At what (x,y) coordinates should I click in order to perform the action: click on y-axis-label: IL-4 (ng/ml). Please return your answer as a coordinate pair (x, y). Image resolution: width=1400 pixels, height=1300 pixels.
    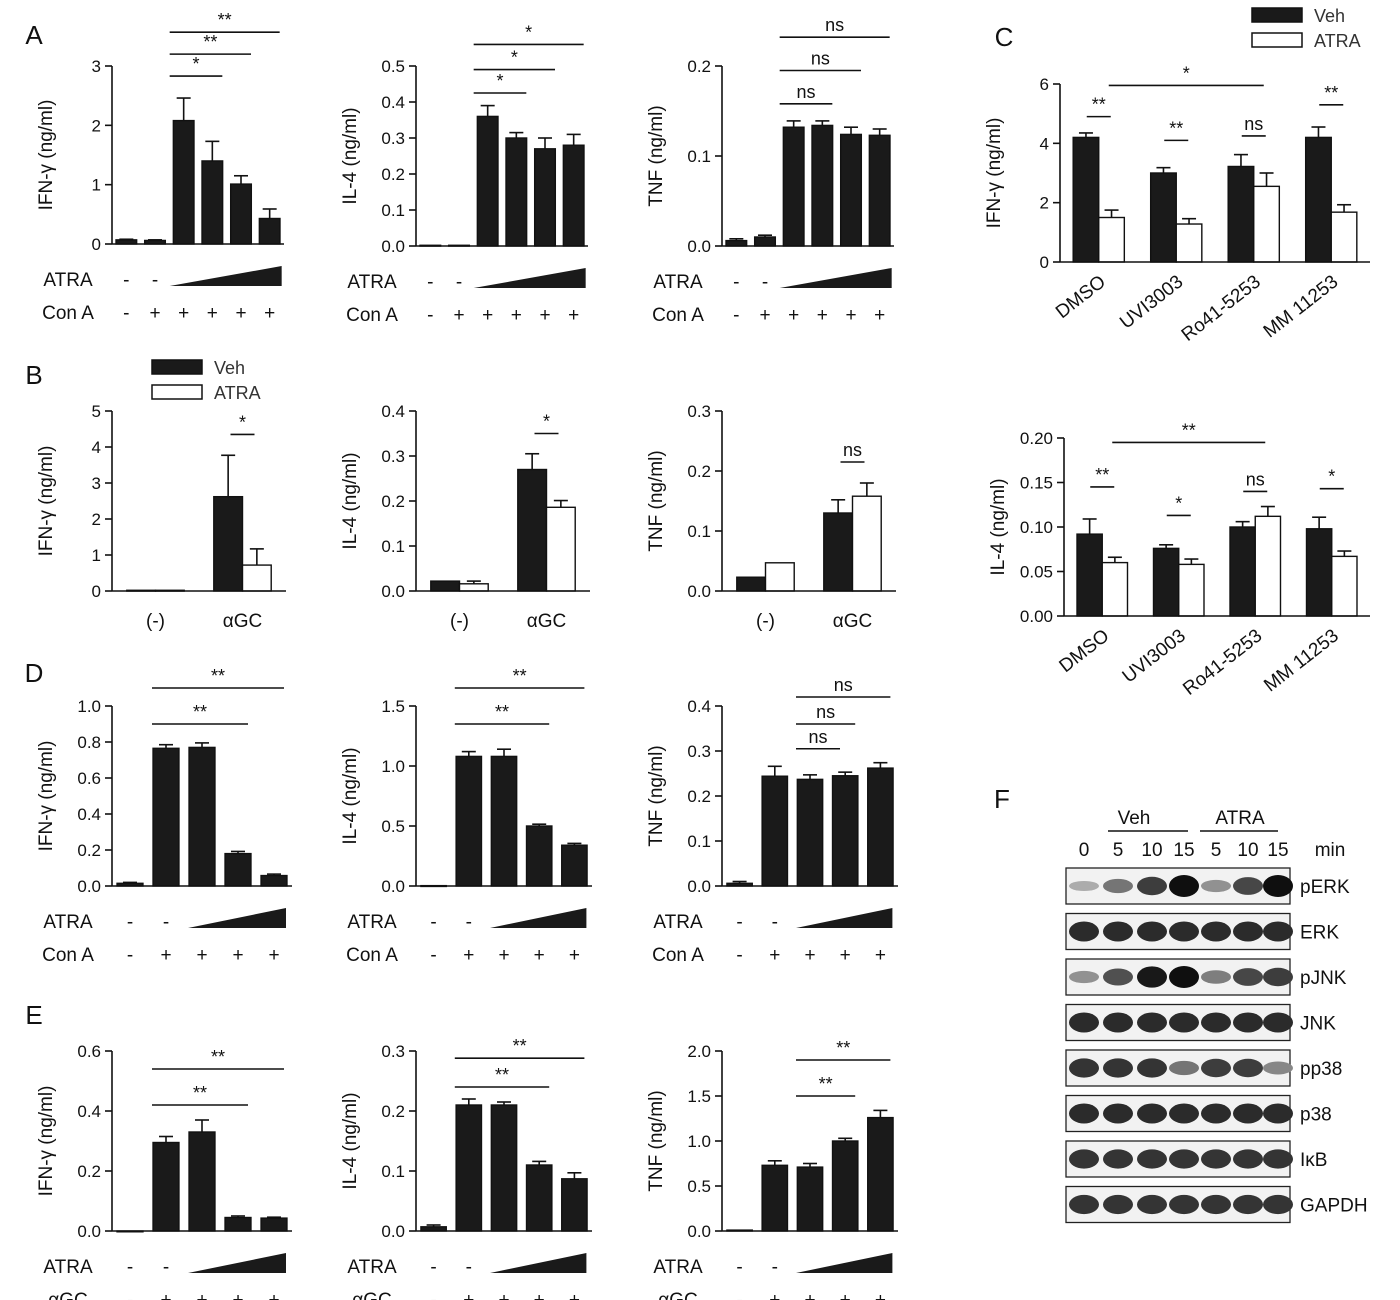
    Looking at the image, I should click on (350, 500).